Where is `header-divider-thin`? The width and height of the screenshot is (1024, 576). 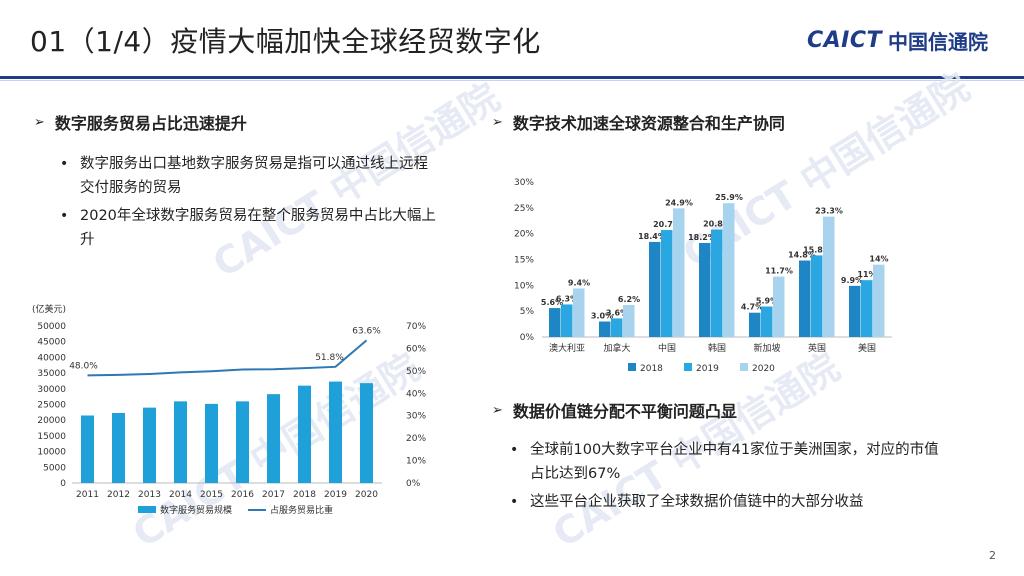 header-divider-thin is located at coordinates (512, 80).